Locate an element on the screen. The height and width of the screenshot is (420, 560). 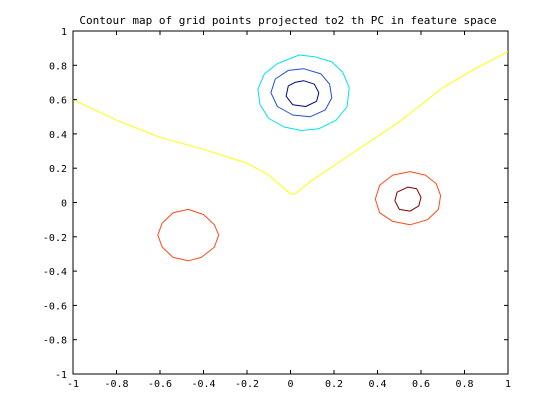
x-tick-label: 0.8 is located at coordinates (464, 384).